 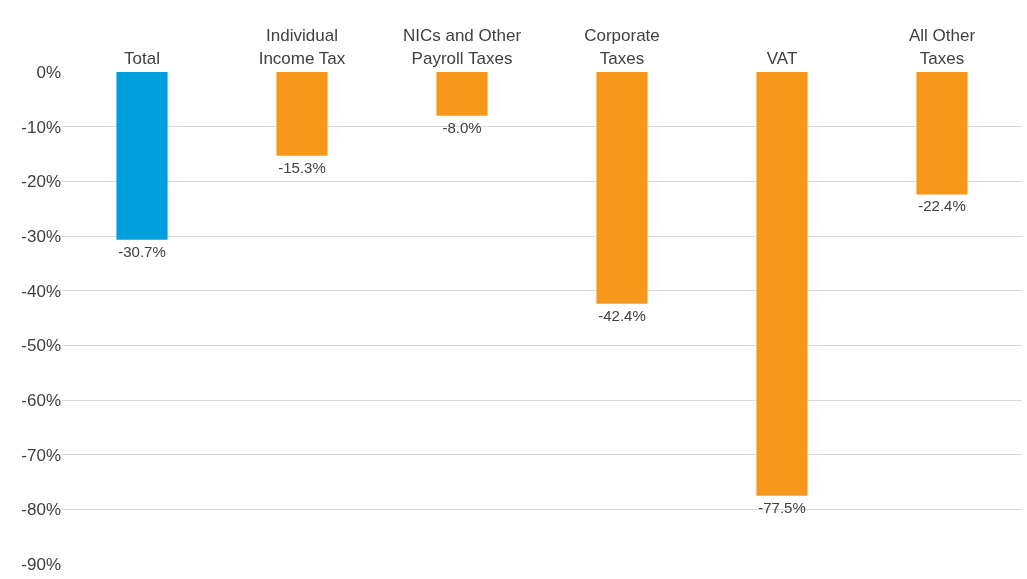 What do you see at coordinates (48, 72) in the screenshot?
I see `y-tick-label: 0%` at bounding box center [48, 72].